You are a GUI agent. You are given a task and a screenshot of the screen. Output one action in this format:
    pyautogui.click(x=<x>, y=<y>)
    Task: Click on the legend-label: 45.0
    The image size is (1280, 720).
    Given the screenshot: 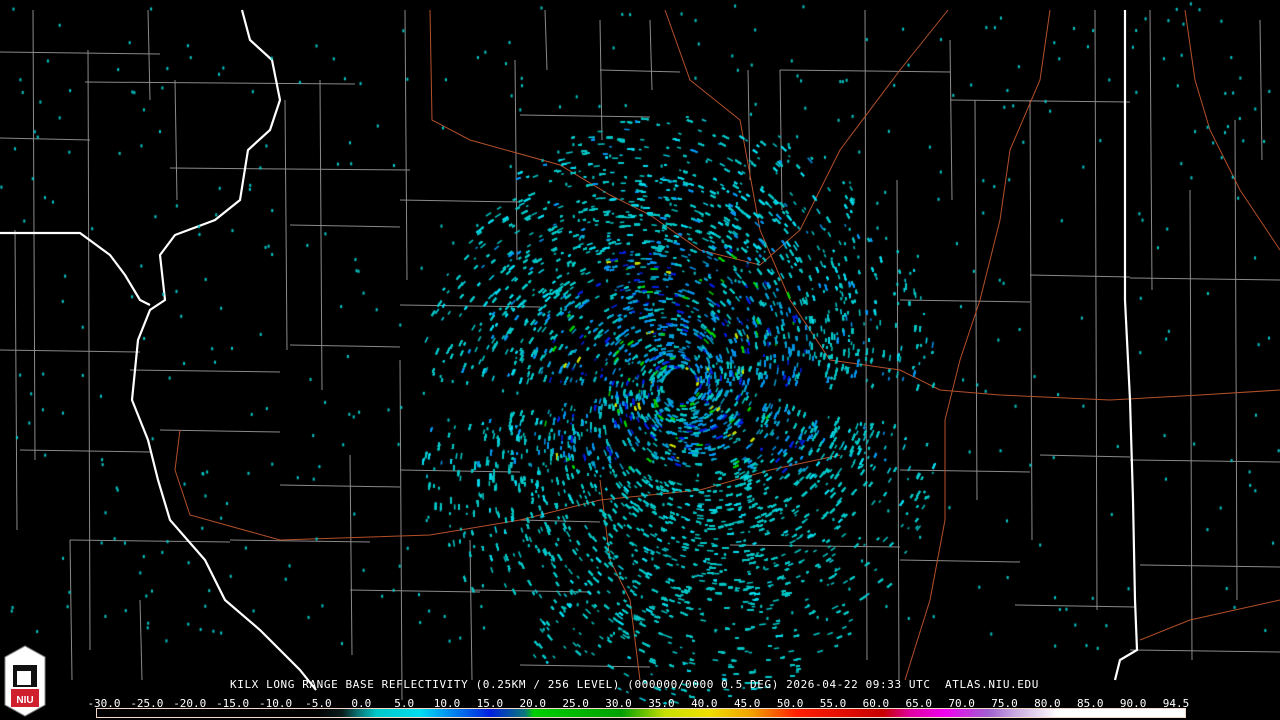 What is the action you would take?
    pyautogui.click(x=747, y=703)
    